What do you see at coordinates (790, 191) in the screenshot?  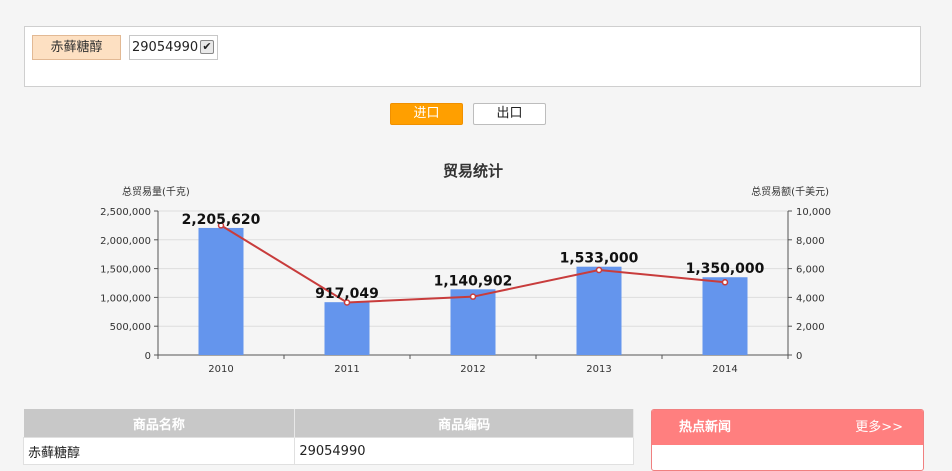 I see `y-right-axis-label: 总贸易额(千美元)` at bounding box center [790, 191].